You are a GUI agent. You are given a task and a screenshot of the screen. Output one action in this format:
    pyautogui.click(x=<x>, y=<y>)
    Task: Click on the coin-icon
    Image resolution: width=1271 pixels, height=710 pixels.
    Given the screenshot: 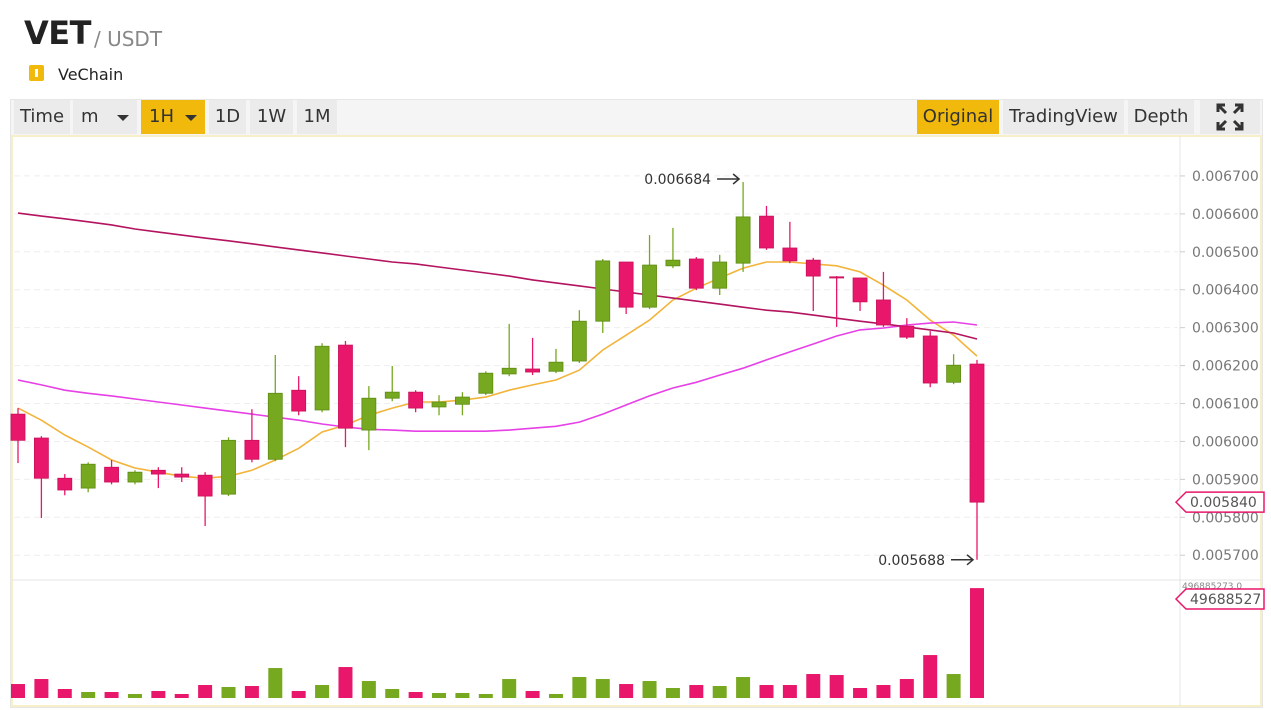 What is the action you would take?
    pyautogui.click(x=36, y=73)
    